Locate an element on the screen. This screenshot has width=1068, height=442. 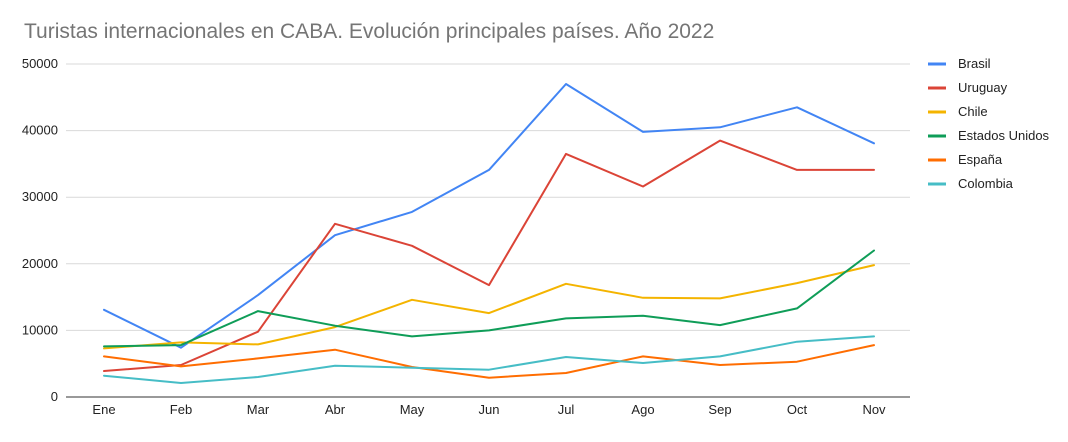
y-tick-label: 50000 is located at coordinates (40, 63).